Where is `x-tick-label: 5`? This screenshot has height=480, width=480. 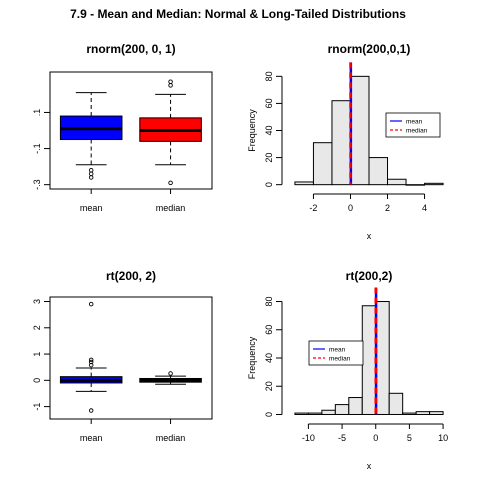 x-tick-label: 5 is located at coordinates (409, 438).